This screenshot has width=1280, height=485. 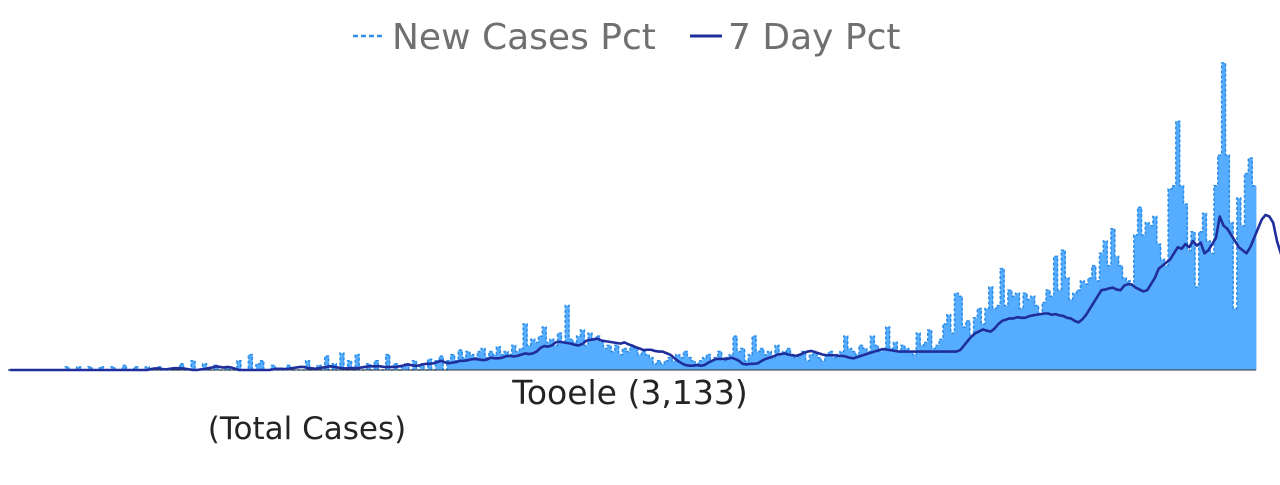 I want to click on legend: New Cases Pct 7 Day Pct, so click(x=627, y=37).